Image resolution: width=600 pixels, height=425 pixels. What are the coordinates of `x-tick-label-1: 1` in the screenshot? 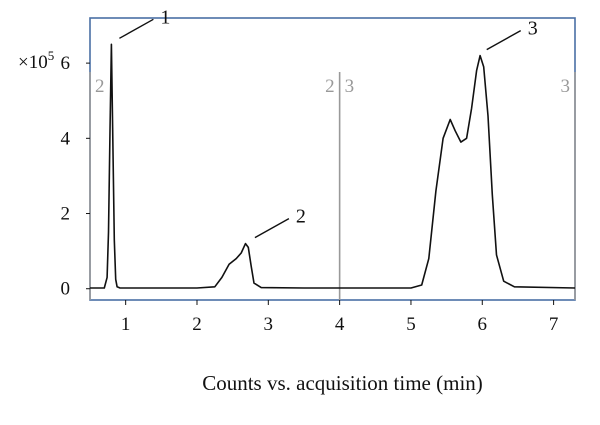 It's located at (126, 324).